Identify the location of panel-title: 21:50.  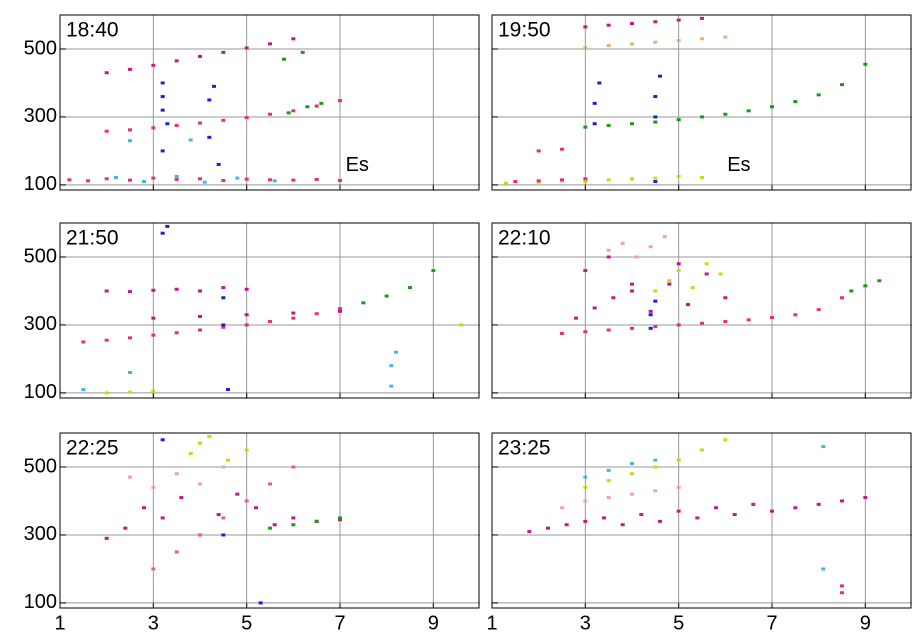
(92, 238).